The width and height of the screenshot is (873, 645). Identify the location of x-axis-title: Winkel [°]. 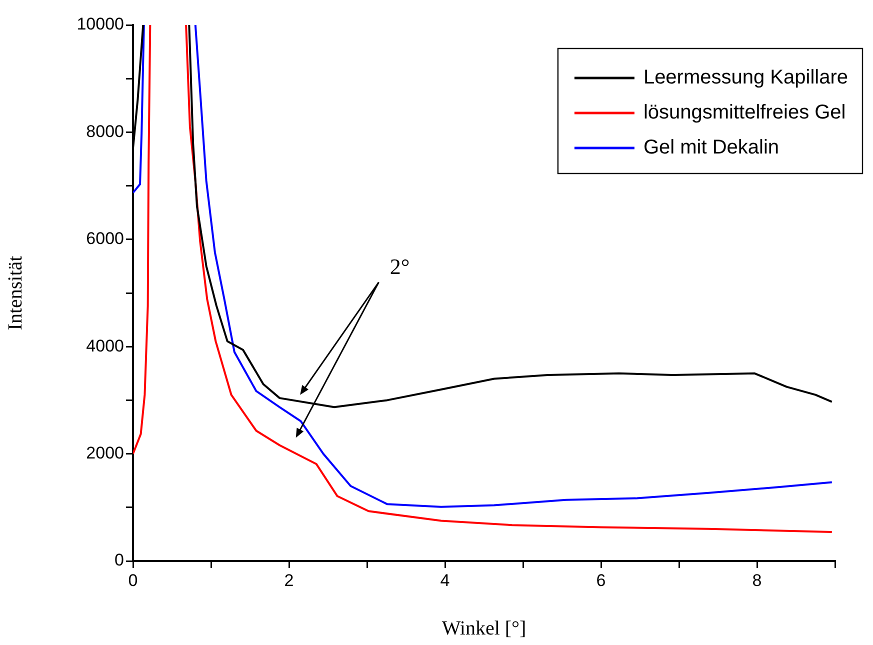
(484, 628).